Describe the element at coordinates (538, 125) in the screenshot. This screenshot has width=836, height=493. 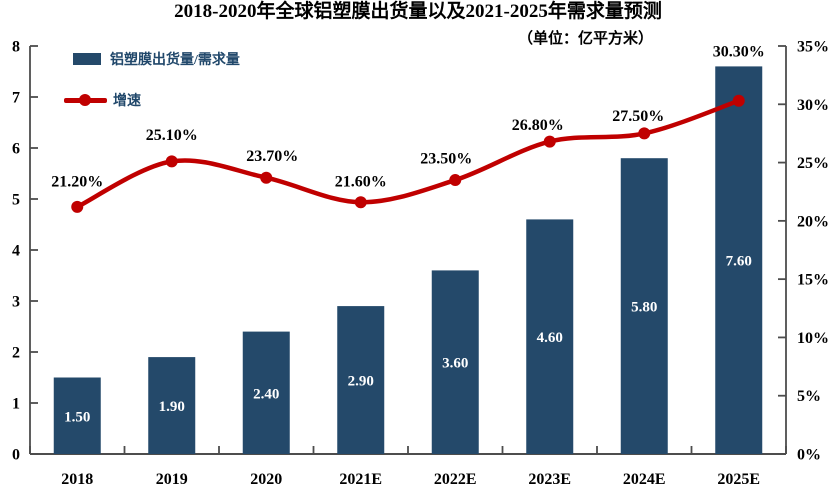
I see `growth-value-label: 26.80%` at that location.